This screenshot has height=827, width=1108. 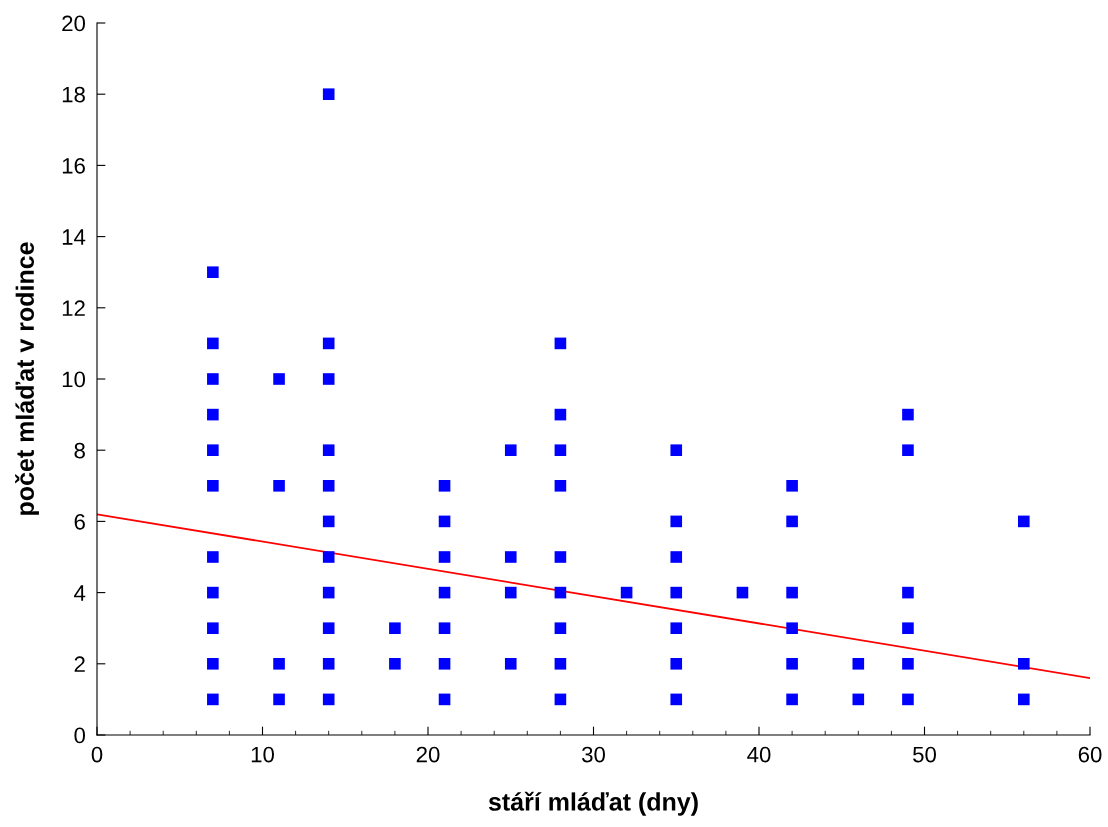 I want to click on y-tick-label: 18, so click(x=73, y=94).